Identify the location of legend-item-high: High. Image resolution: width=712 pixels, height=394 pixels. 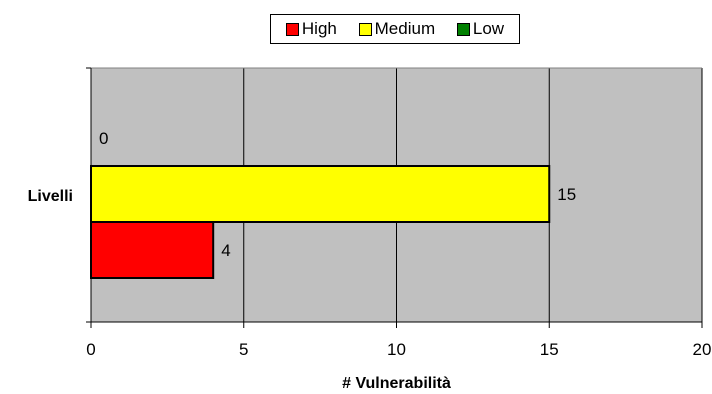
(311, 29).